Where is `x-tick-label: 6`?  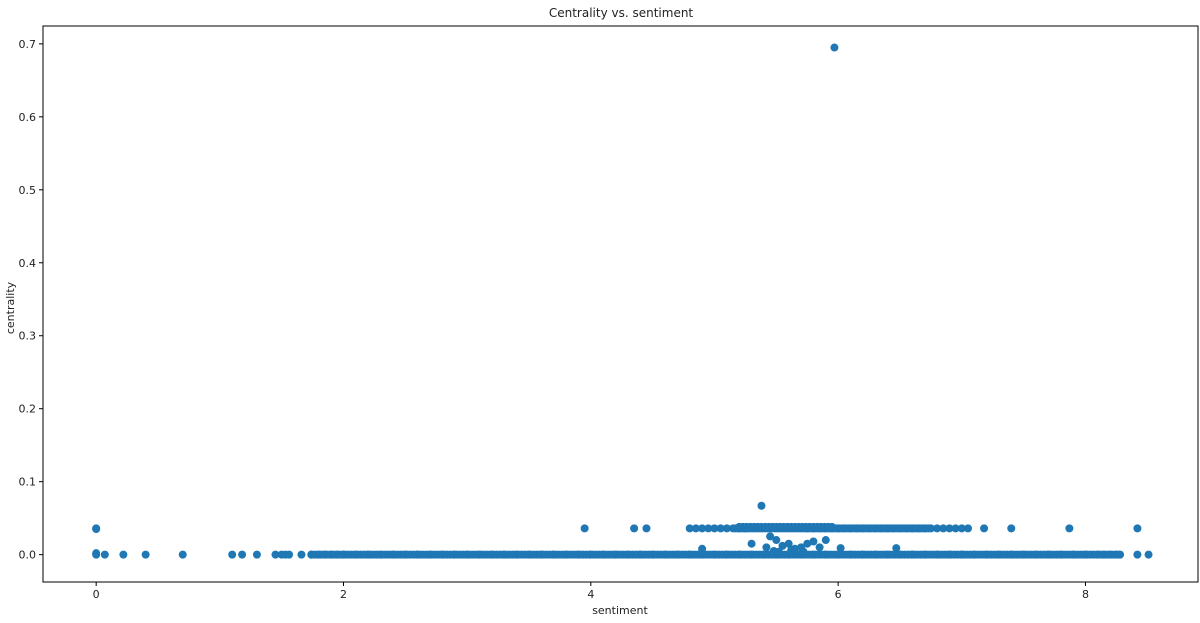 x-tick-label: 6 is located at coordinates (838, 594).